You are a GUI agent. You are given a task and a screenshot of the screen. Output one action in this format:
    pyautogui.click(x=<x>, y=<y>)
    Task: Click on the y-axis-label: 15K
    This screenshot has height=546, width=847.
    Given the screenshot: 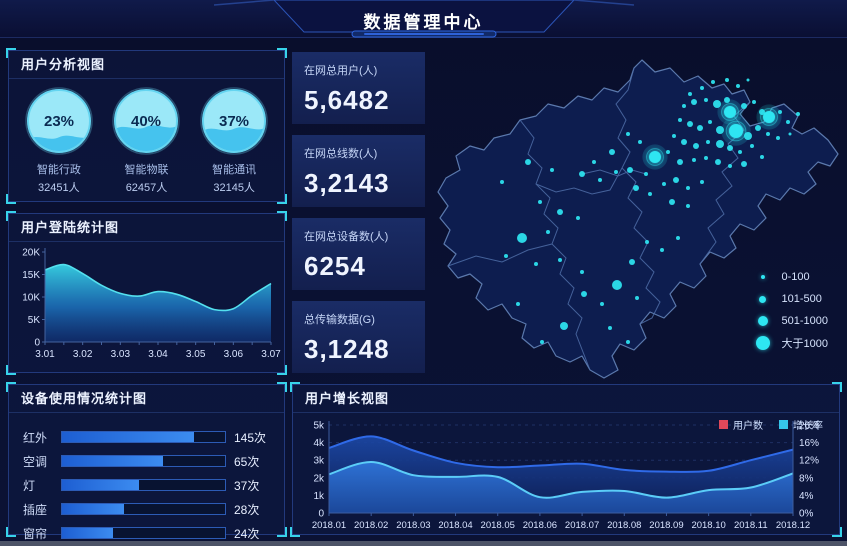 What is the action you would take?
    pyautogui.click(x=31, y=275)
    